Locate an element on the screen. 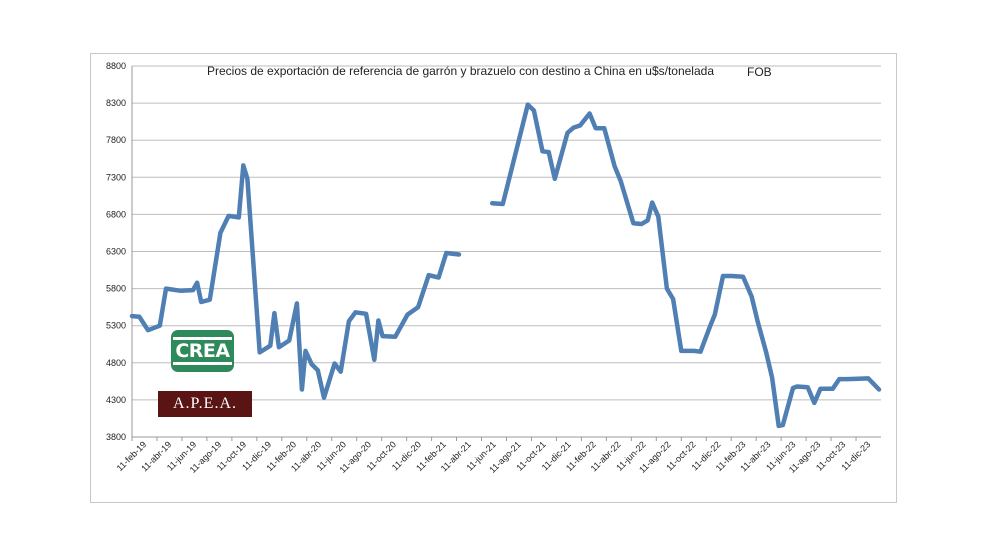  crea-logo: CREA is located at coordinates (202, 351).